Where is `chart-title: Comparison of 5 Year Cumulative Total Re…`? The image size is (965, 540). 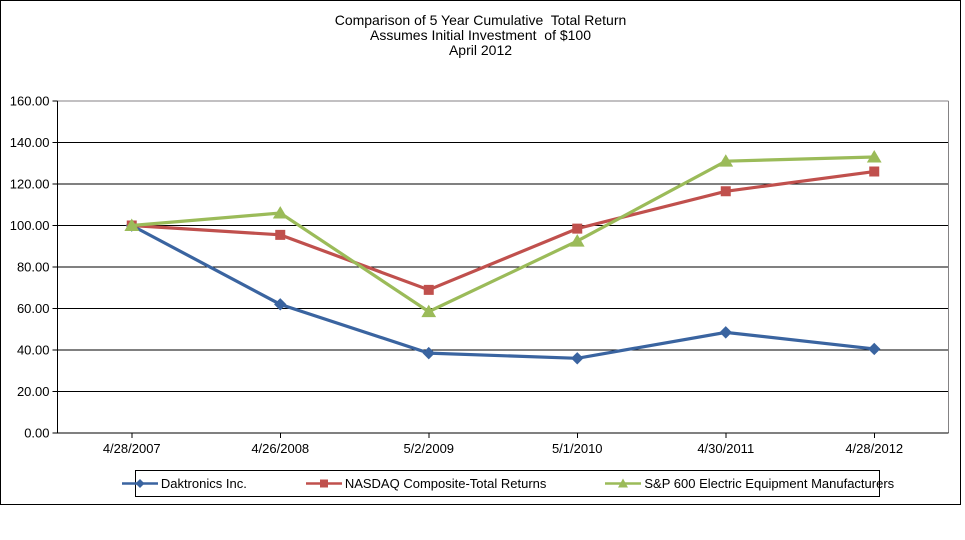 chart-title: Comparison of 5 Year Cumulative Total Re… is located at coordinates (480, 35).